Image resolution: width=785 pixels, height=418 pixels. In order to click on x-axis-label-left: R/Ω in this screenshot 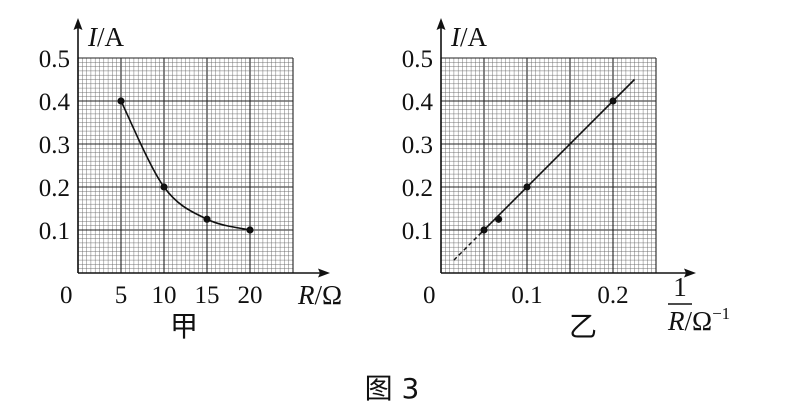, I will do `click(319, 295)`.